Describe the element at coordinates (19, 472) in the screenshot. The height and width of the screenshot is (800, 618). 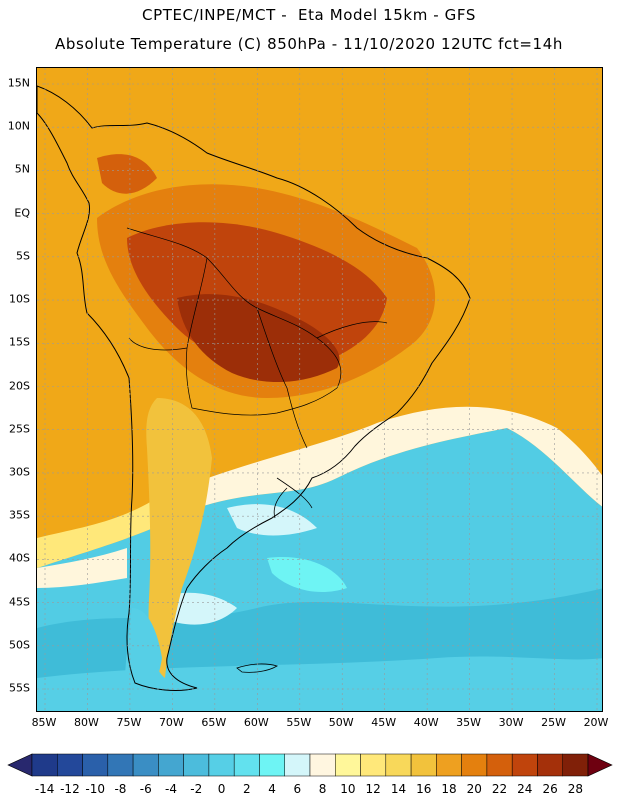
I see `lat-label-30s: 30S` at that location.